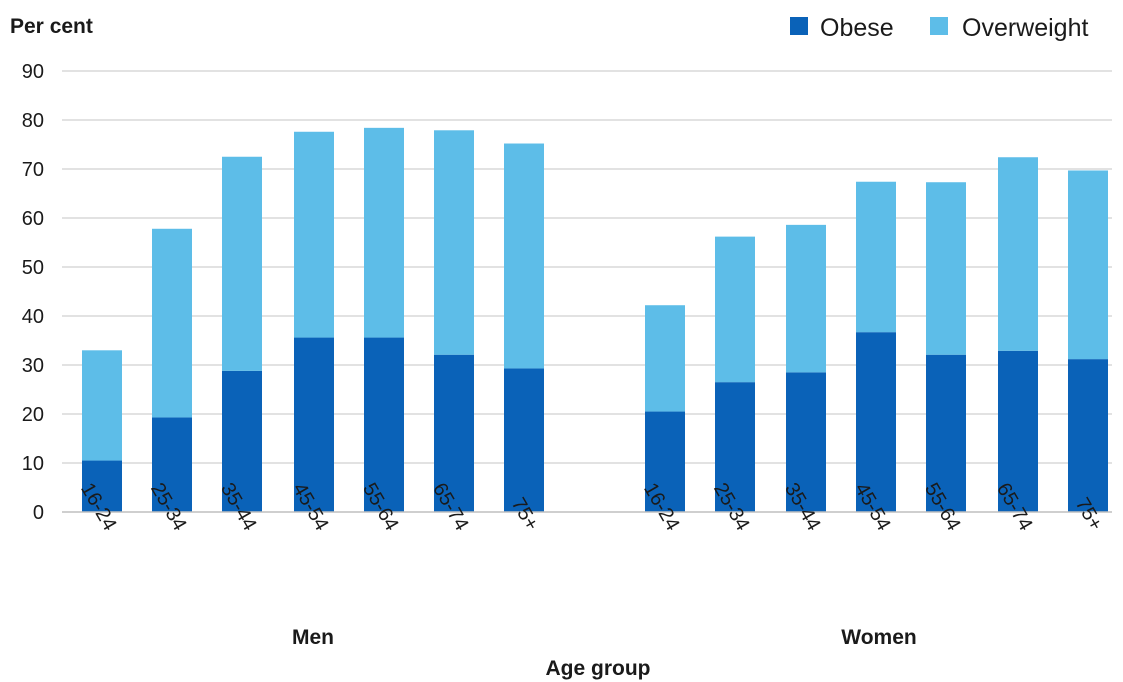 The image size is (1123, 682). Describe the element at coordinates (1025, 28) in the screenshot. I see `legend-label-overweight: Overweight` at that location.